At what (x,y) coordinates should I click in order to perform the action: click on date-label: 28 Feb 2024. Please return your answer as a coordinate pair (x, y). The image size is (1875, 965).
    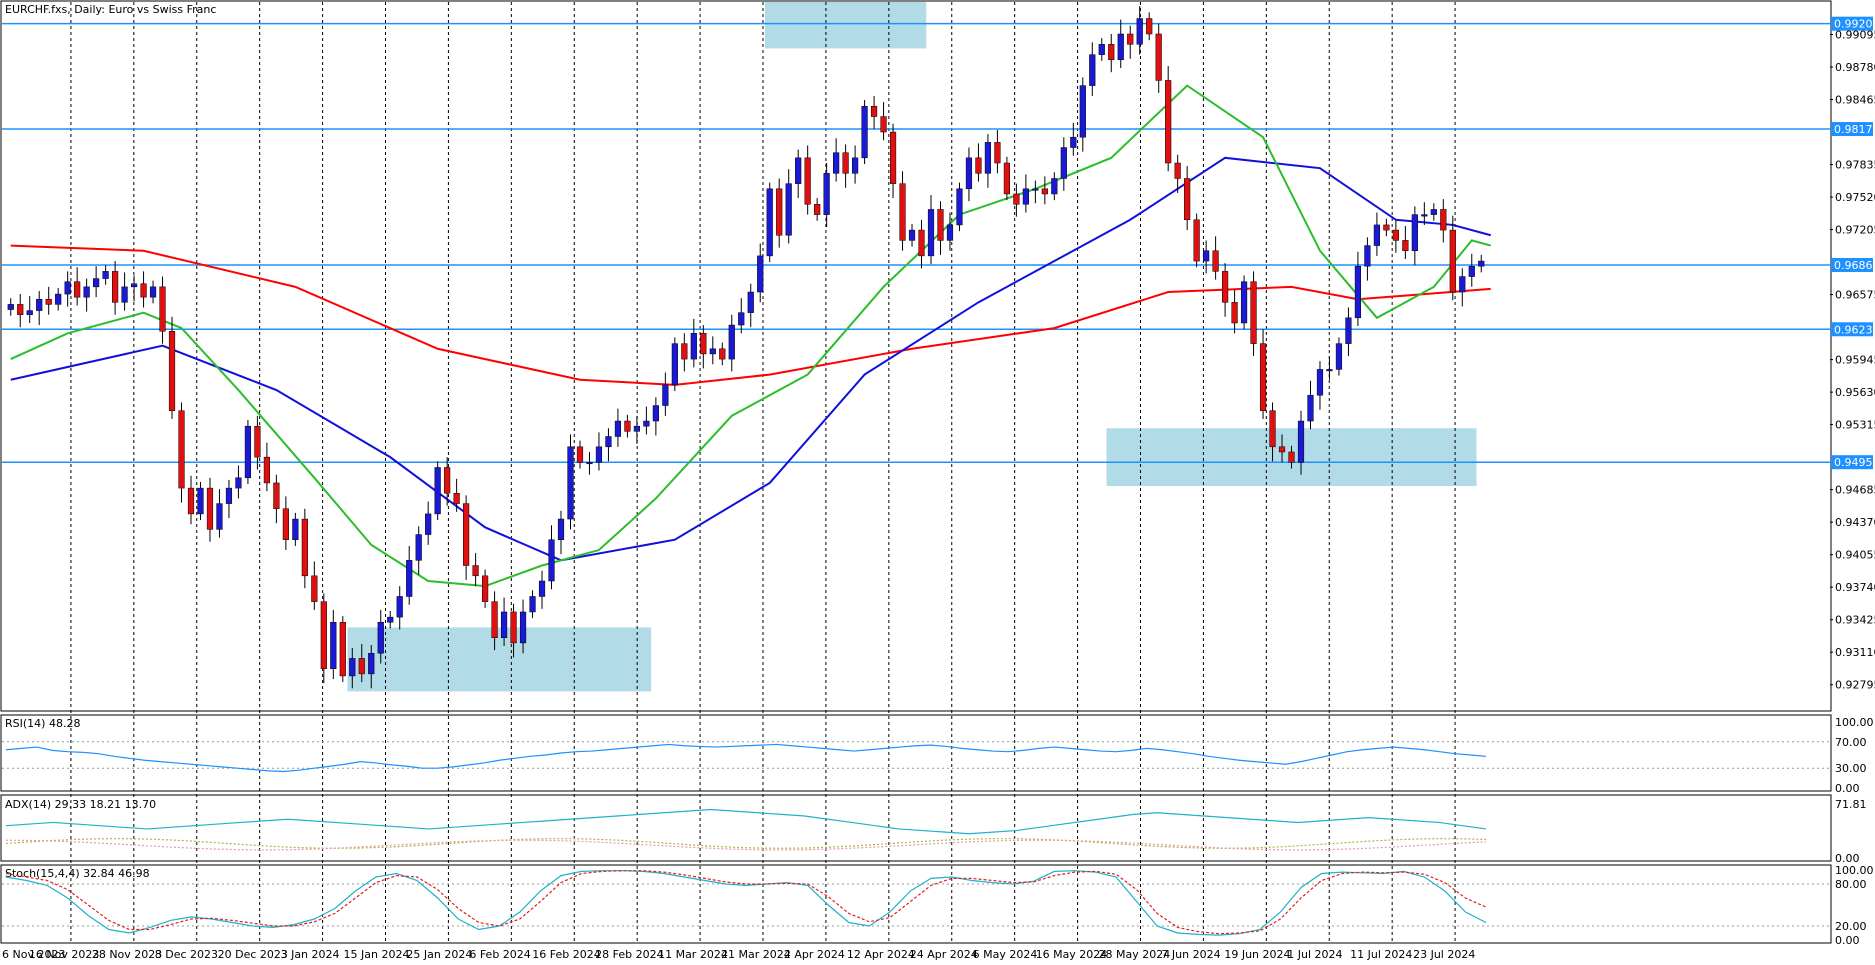
    Looking at the image, I should click on (629, 954).